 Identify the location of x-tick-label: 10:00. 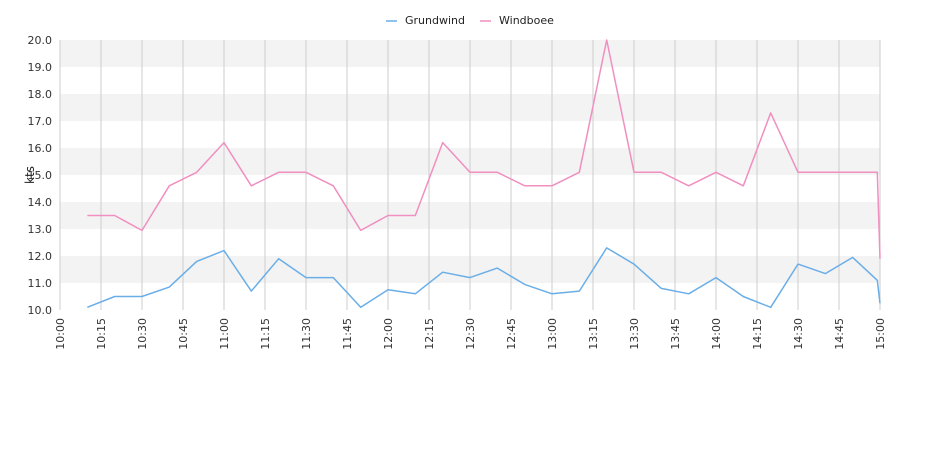
(60, 334).